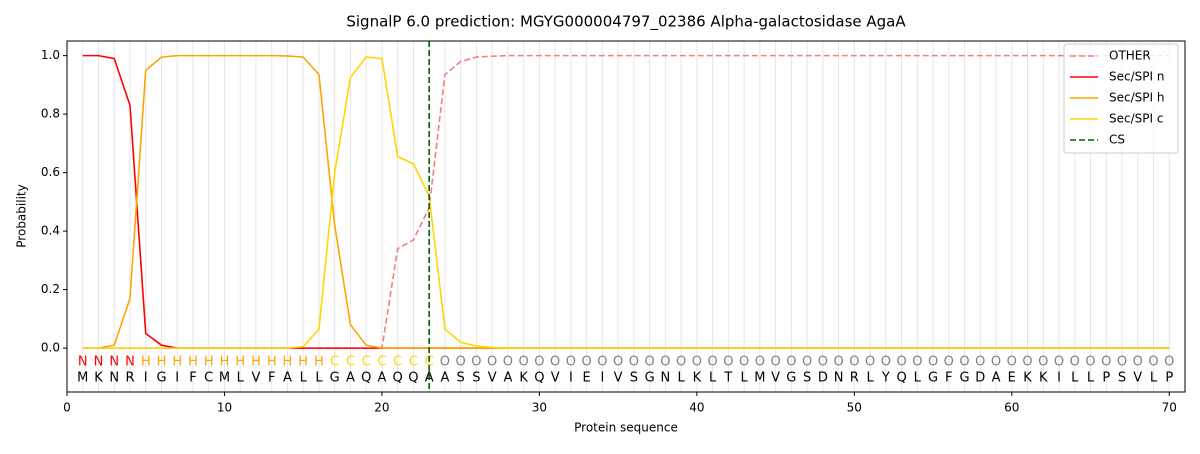 The height and width of the screenshot is (454, 1200). Describe the element at coordinates (1012, 378) in the screenshot. I see `residue-label: E` at that location.